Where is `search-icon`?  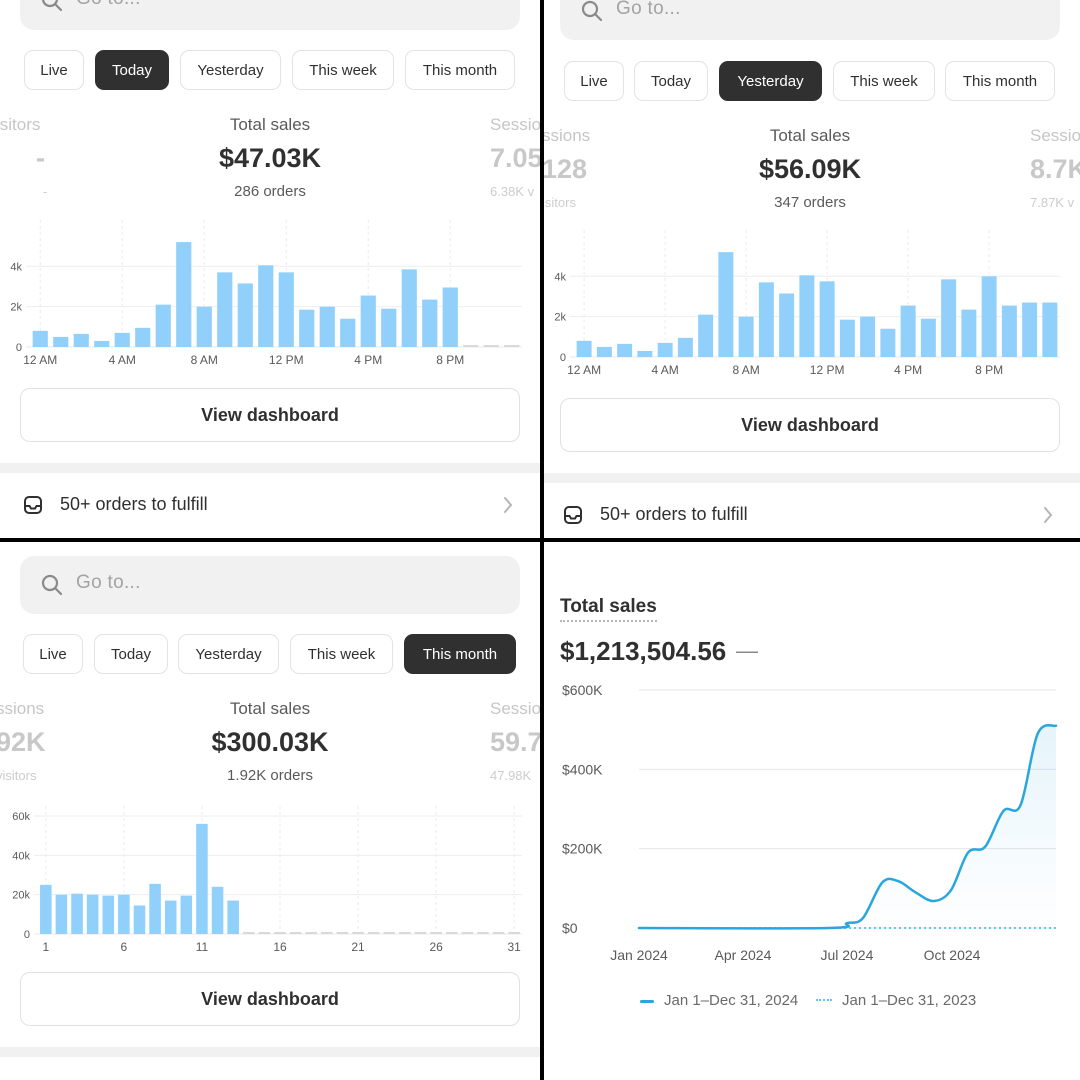
search-icon is located at coordinates (52, 585).